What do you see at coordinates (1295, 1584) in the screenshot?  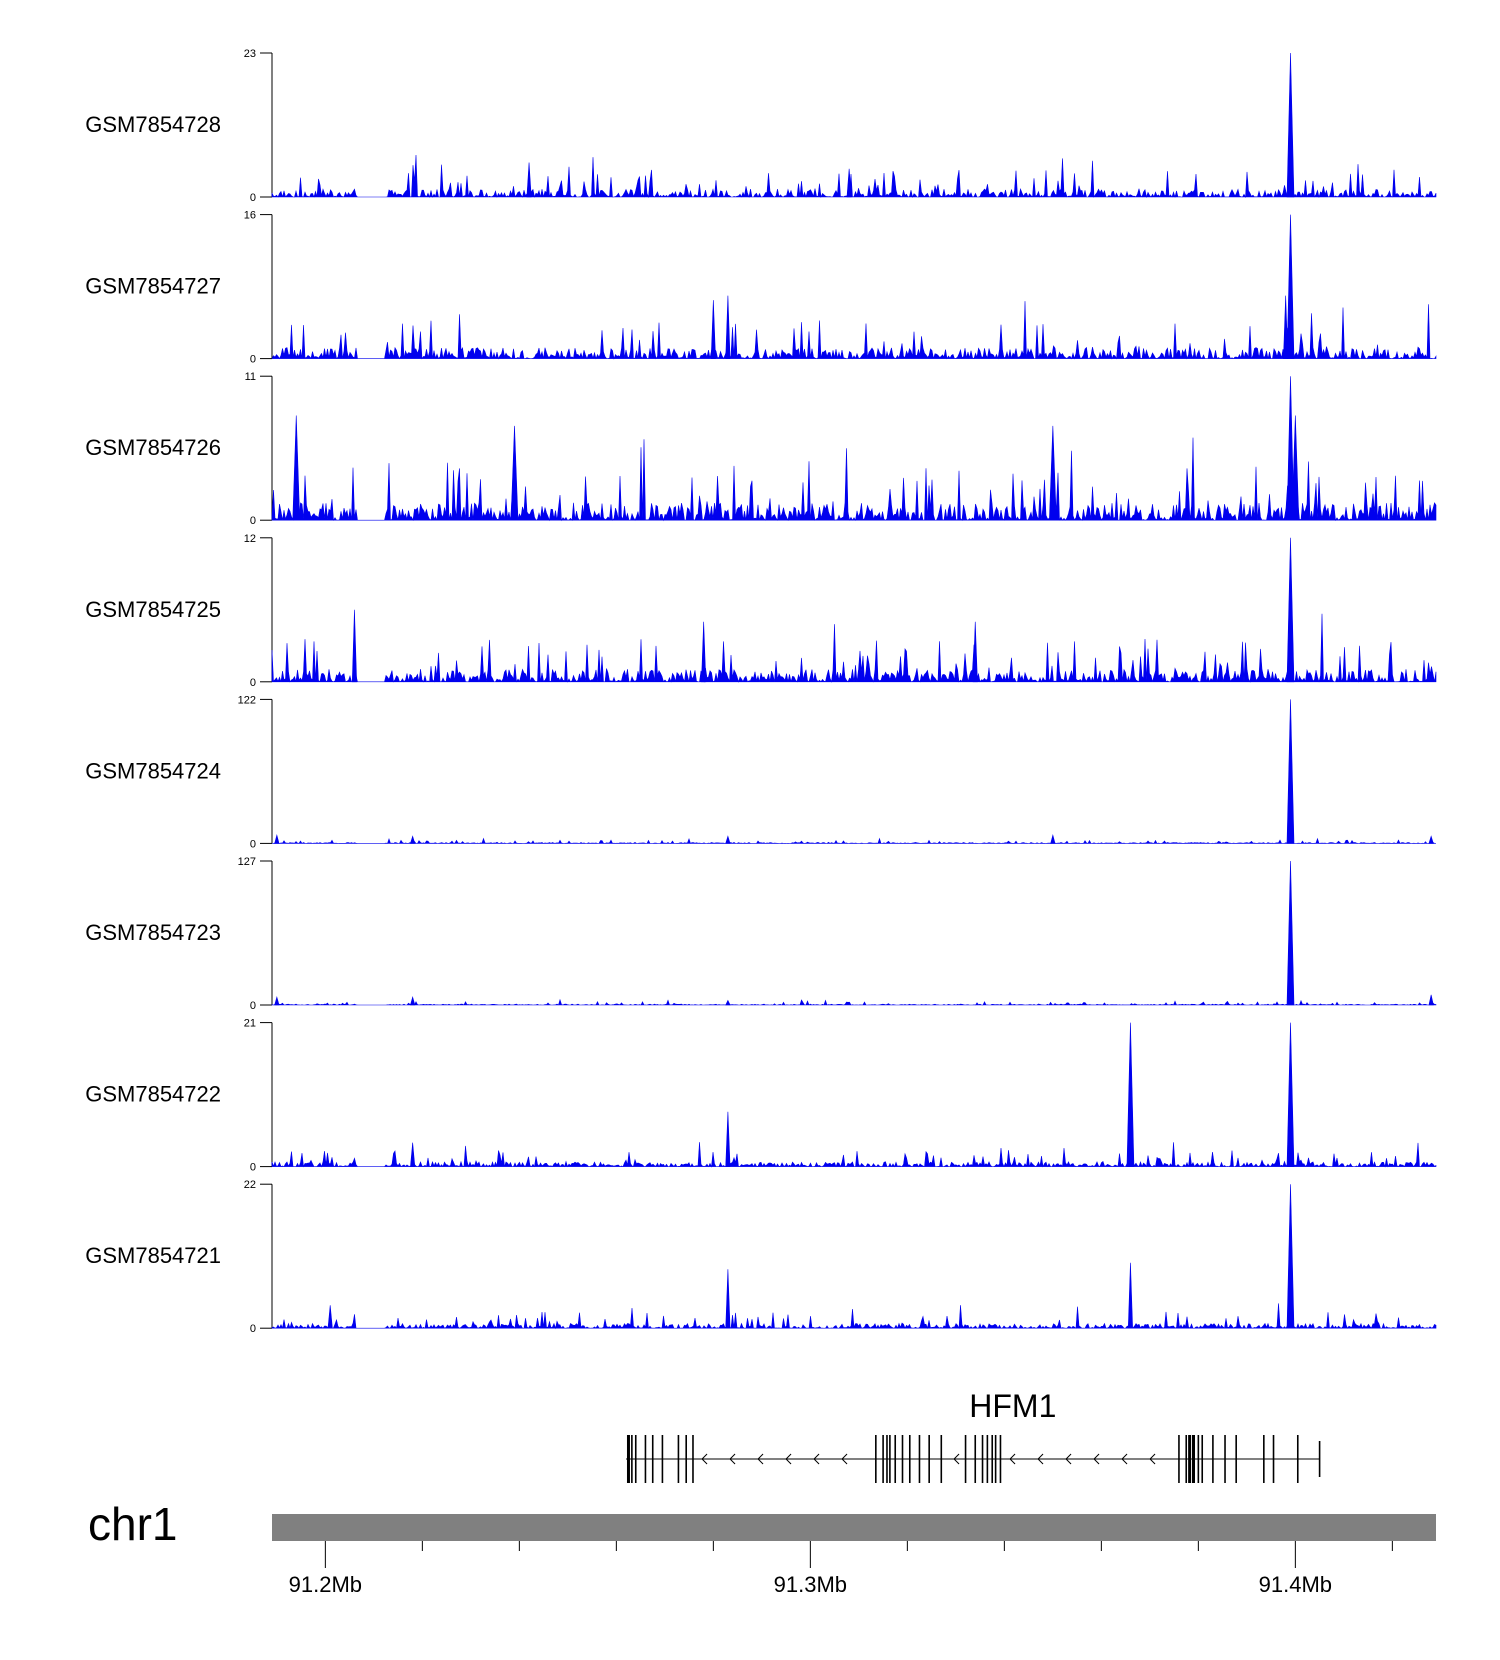 I see `tick-label: 91.4Mb` at bounding box center [1295, 1584].